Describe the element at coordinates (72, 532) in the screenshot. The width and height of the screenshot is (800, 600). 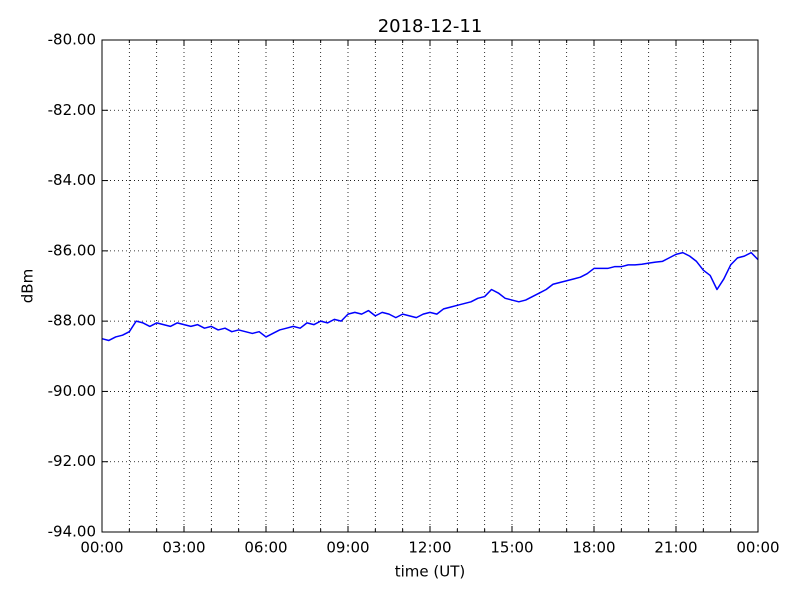
I see `y-tick-label: -94.00` at that location.